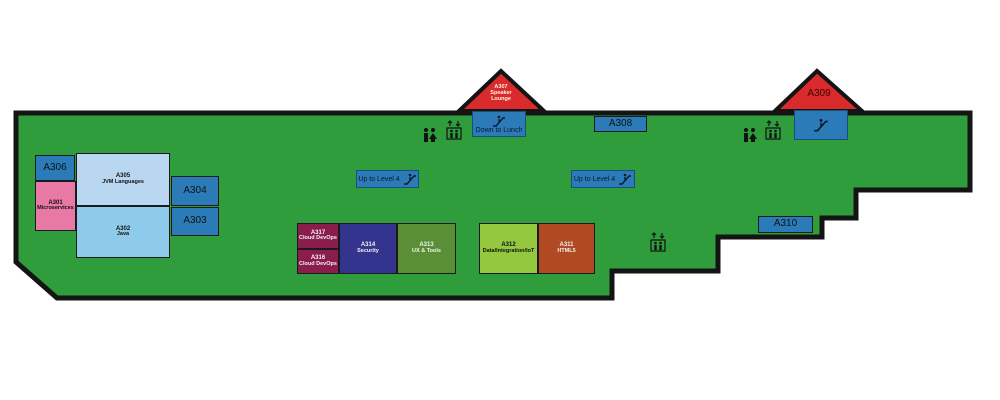 The width and height of the screenshot is (1000, 400). I want to click on up-to-level4-right: Up to Level 4, so click(603, 179).